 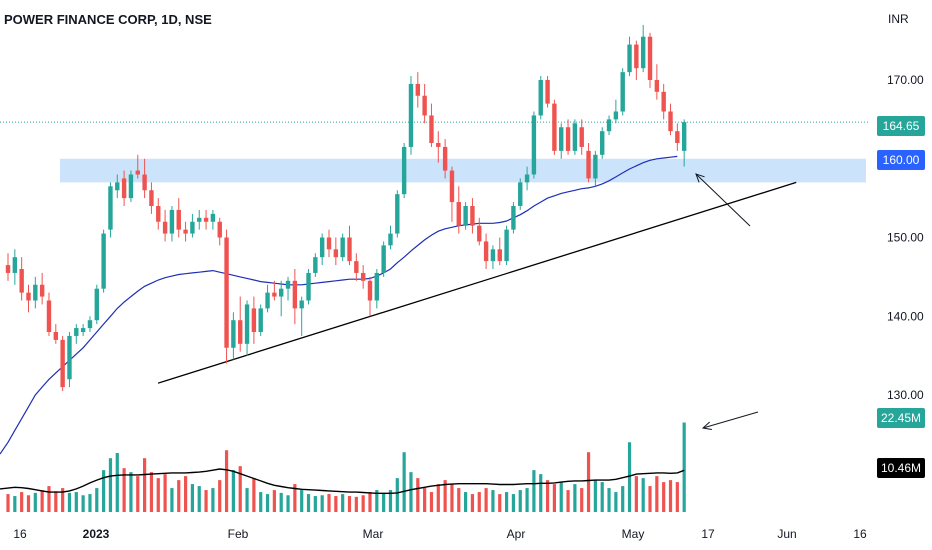 I want to click on annotation-arrow-price, so click(x=723, y=200).